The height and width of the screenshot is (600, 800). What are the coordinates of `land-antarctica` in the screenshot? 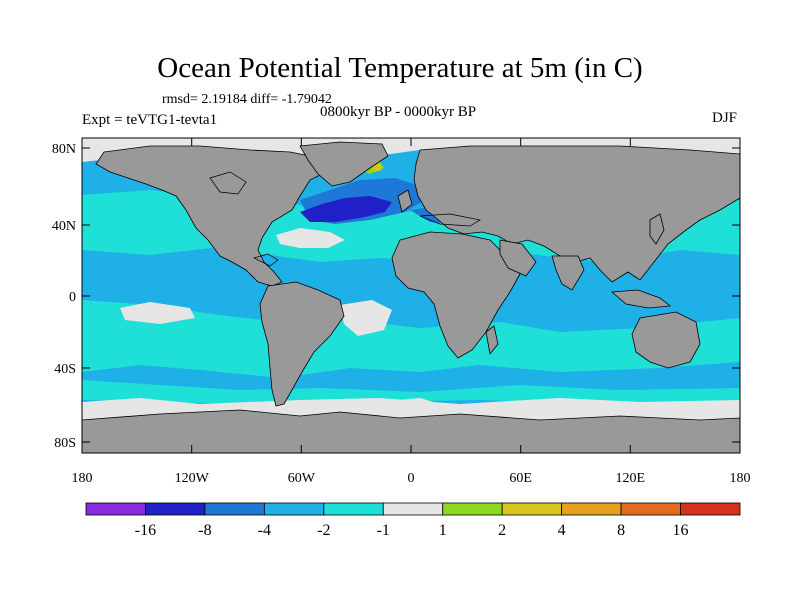 It's located at (411, 431).